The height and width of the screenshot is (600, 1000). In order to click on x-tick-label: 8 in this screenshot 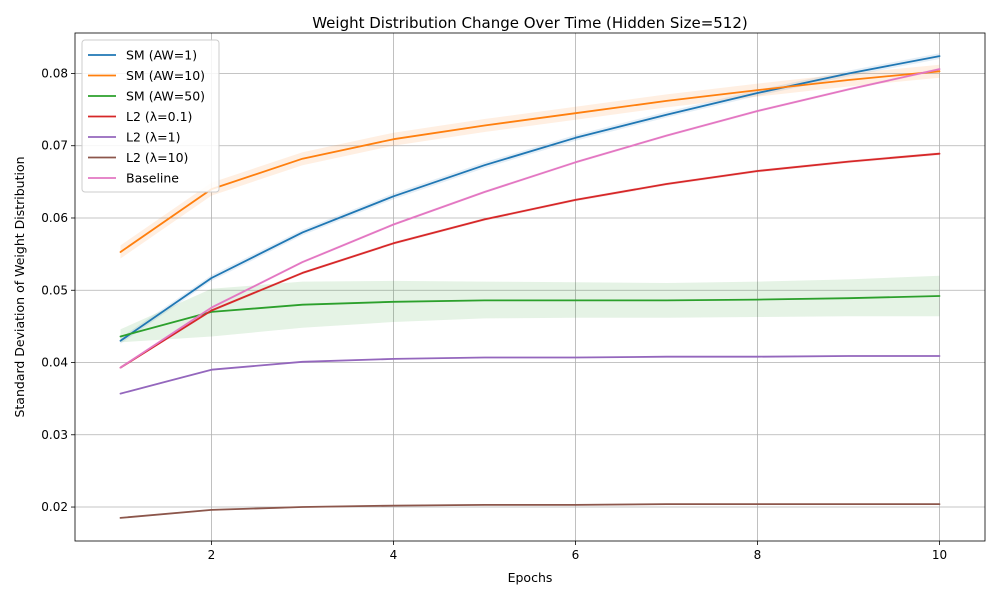, I will do `click(758, 555)`.